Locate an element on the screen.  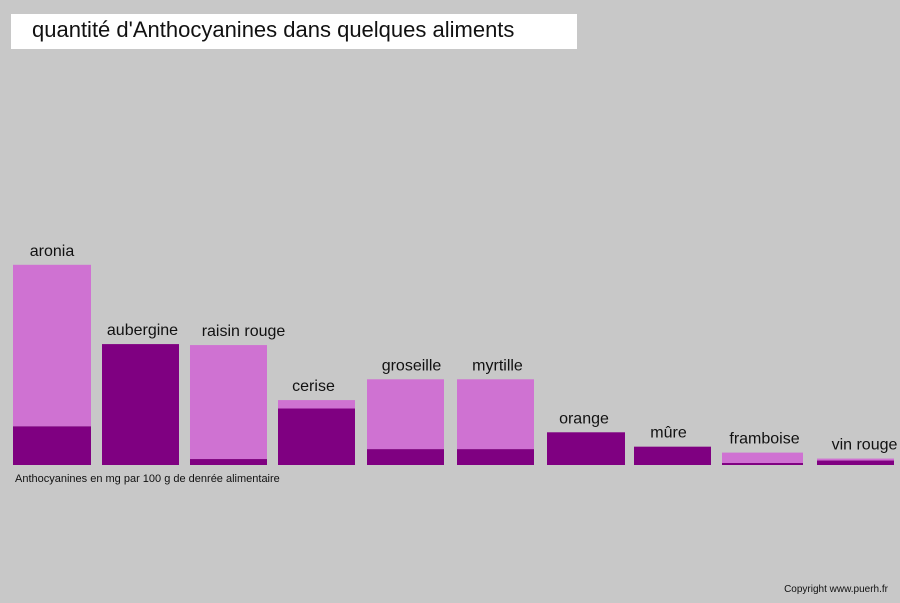
bar-label-cerise: cerise is located at coordinates (313, 386).